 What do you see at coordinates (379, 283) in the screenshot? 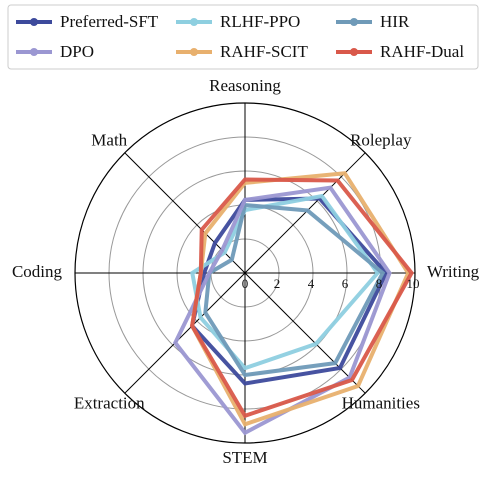
I see `r-tick-label: 8` at bounding box center [379, 283].